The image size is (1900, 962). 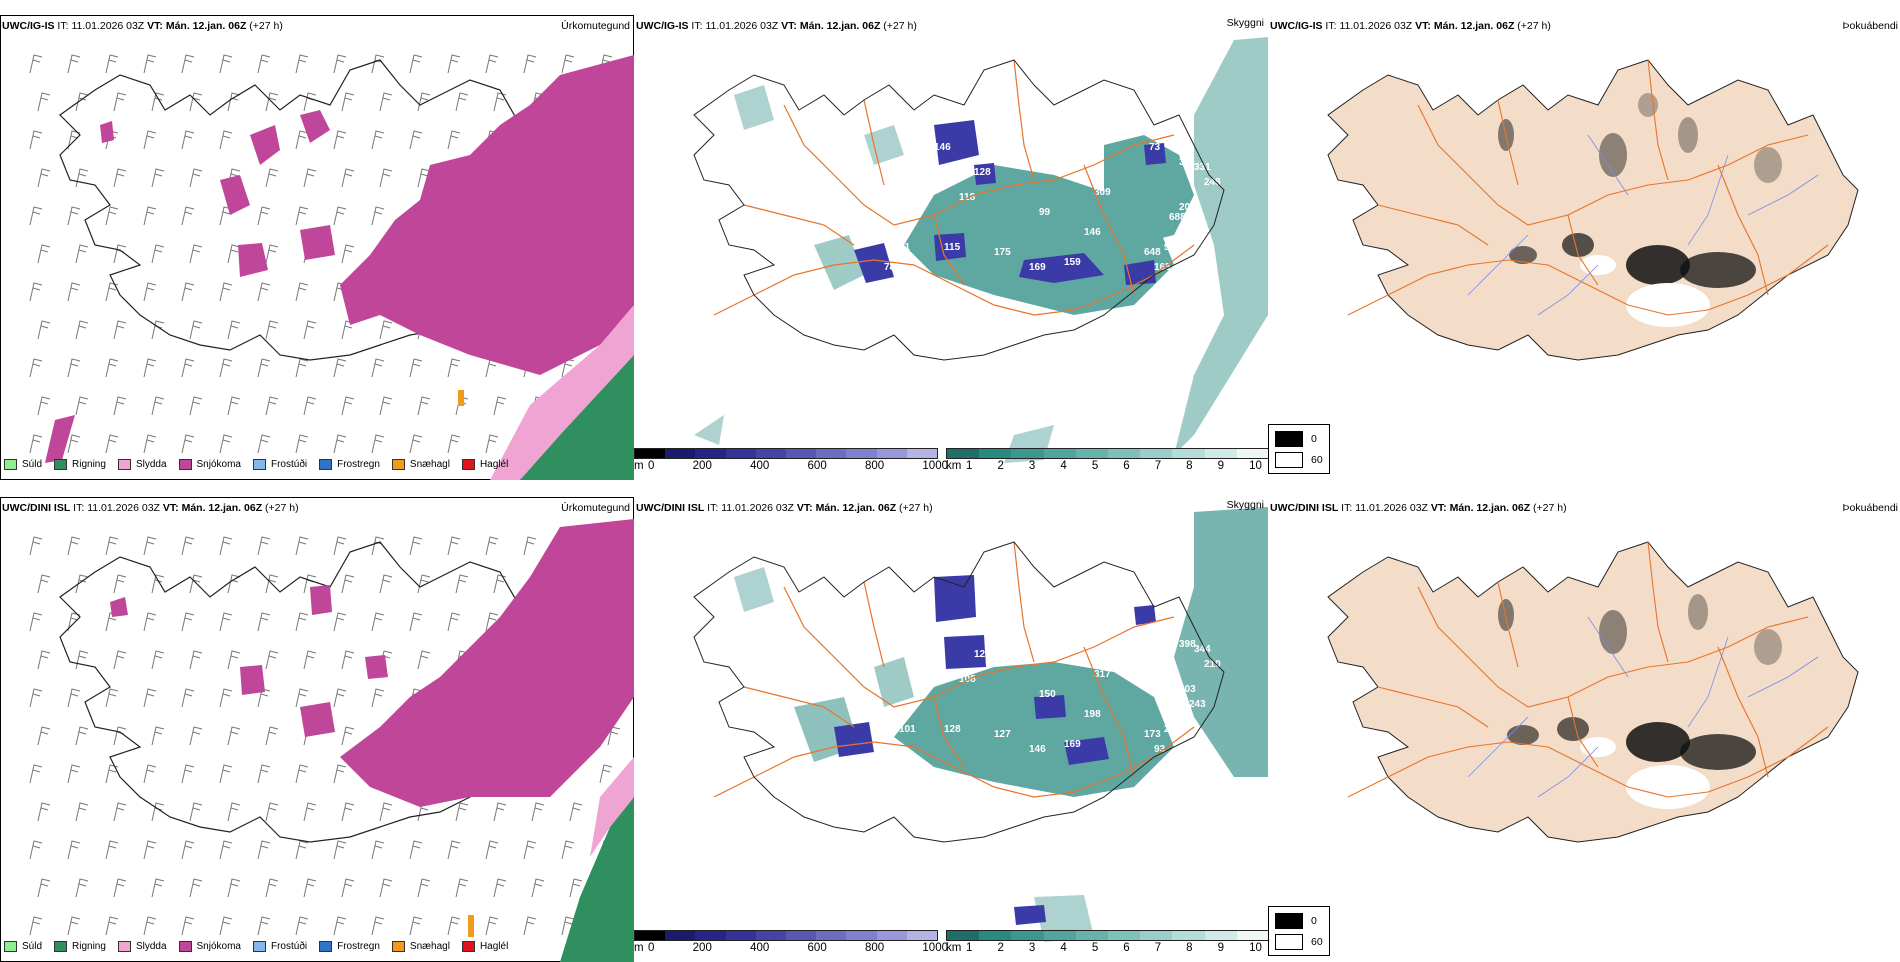 I want to click on visibility-value-label: 127, so click(x=1002, y=734).